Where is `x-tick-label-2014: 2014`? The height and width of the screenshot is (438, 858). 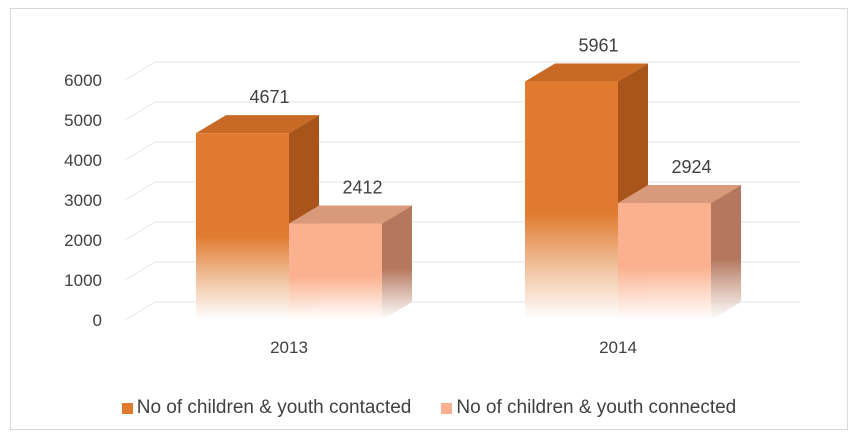 x-tick-label-2014: 2014 is located at coordinates (618, 347).